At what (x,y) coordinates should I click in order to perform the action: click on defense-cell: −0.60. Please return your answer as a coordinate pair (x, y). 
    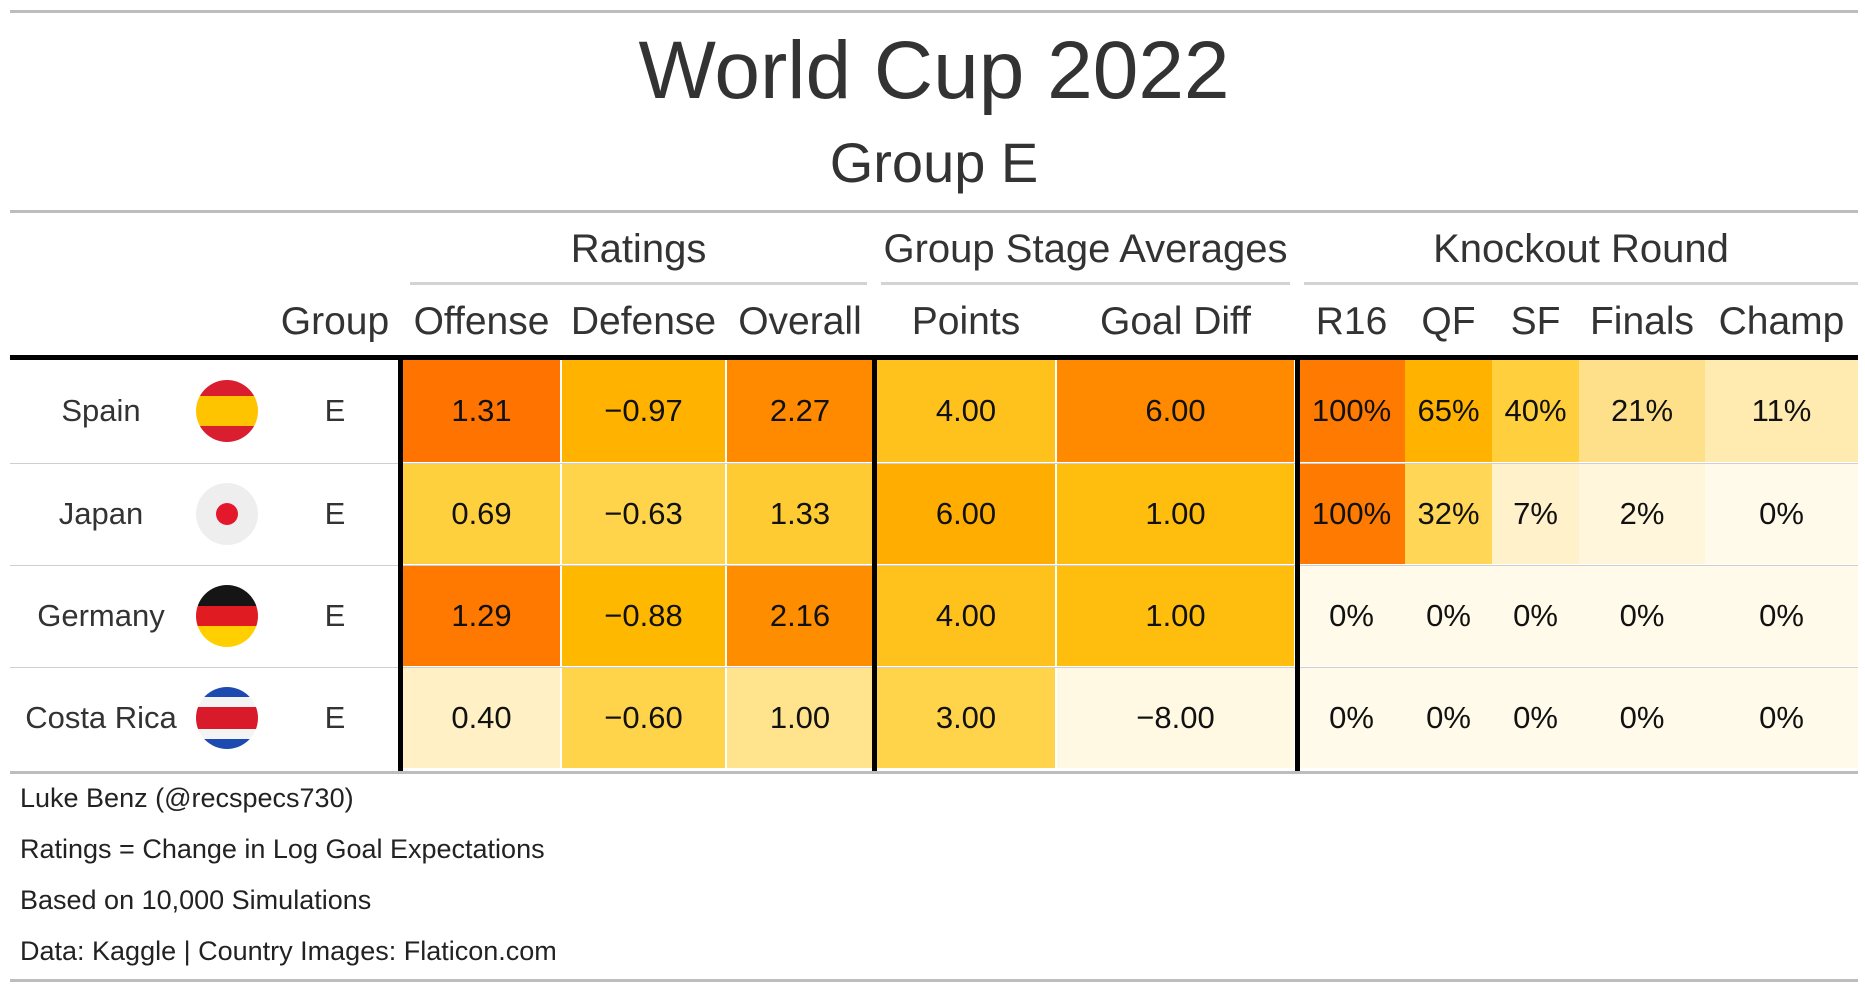
    Looking at the image, I should click on (643, 718).